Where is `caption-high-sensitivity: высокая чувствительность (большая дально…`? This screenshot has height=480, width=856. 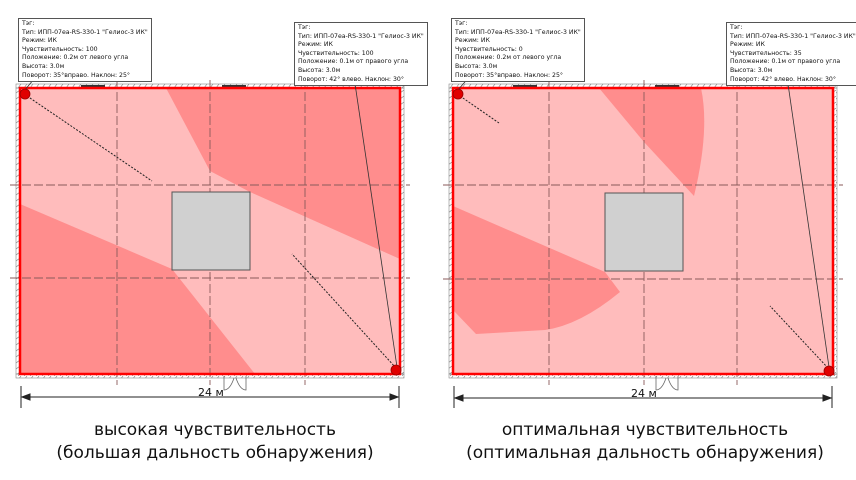
caption-high-sensitivity: высокая чувствительность (большая дально… is located at coordinates (215, 442).